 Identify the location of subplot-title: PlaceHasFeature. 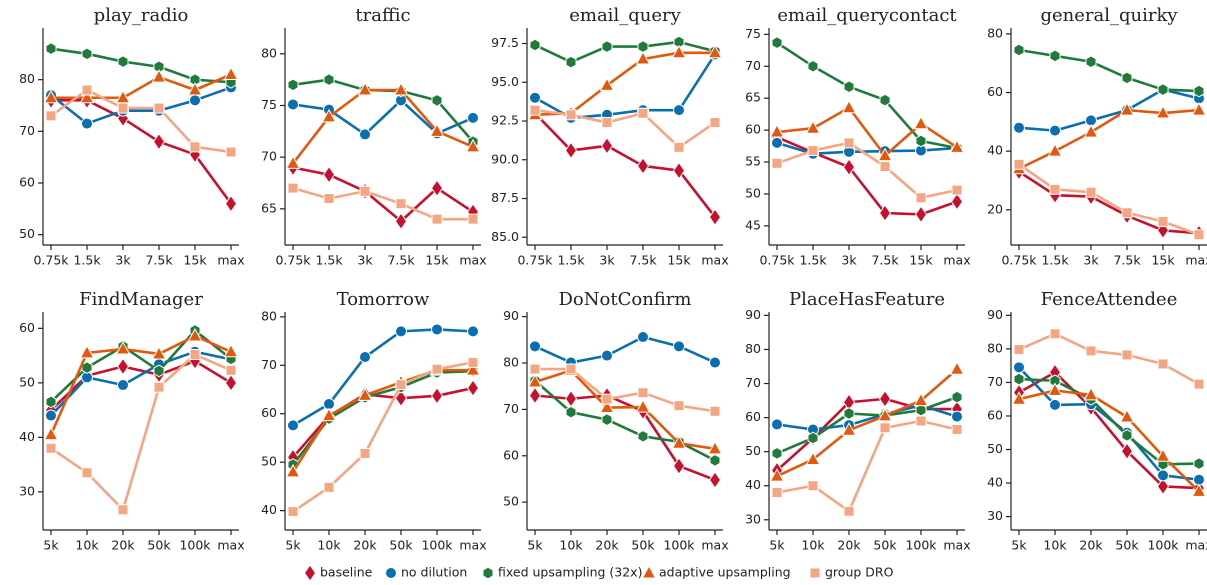
(867, 299).